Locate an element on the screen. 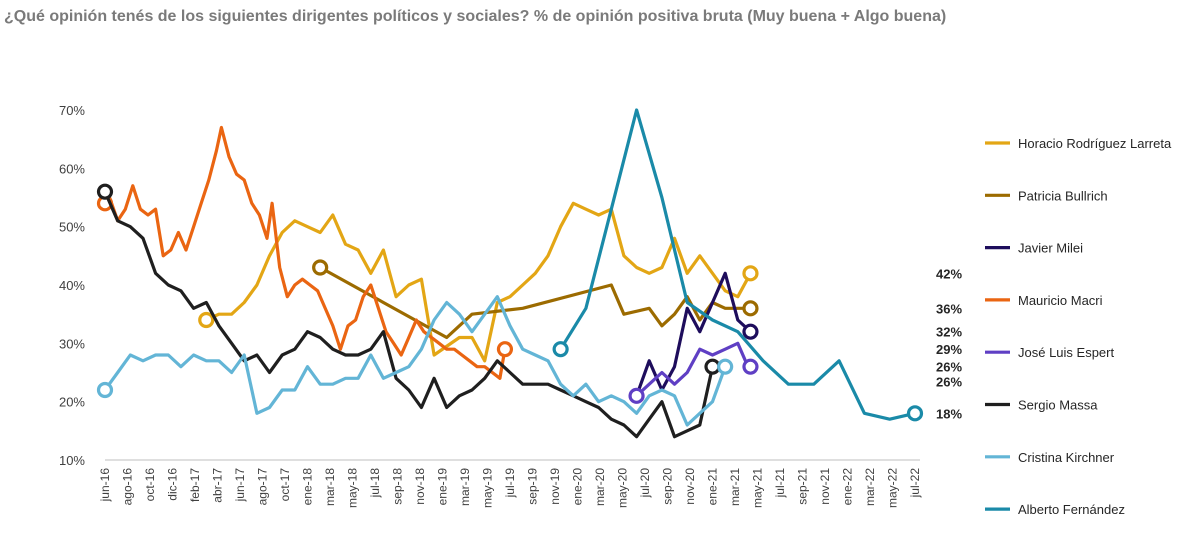  x-tick-label: may-22 is located at coordinates (893, 488).